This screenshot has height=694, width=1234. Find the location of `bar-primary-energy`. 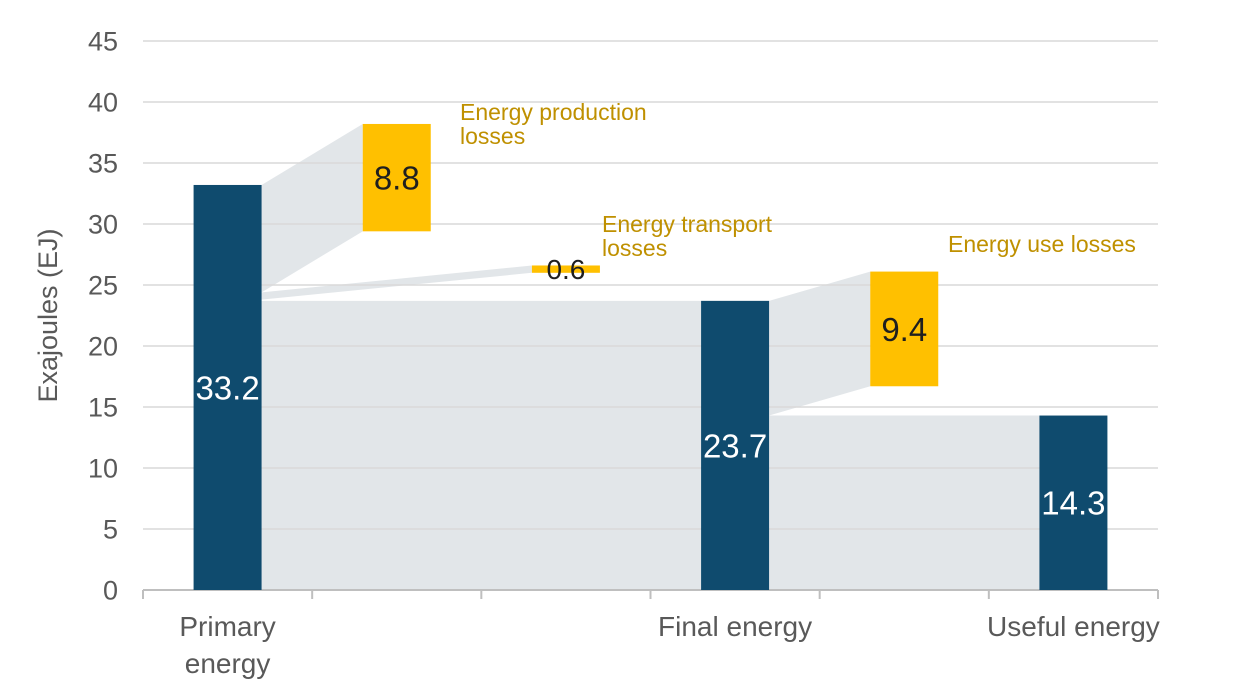

bar-primary-energy is located at coordinates (227, 387).